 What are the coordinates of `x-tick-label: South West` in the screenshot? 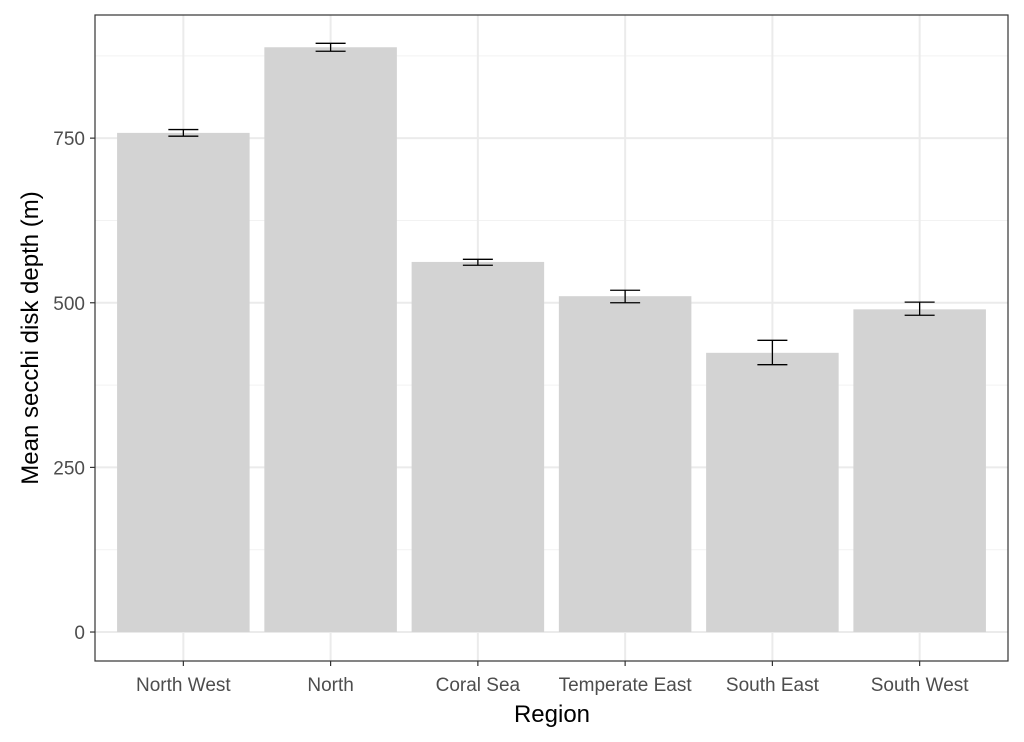 It's located at (920, 685).